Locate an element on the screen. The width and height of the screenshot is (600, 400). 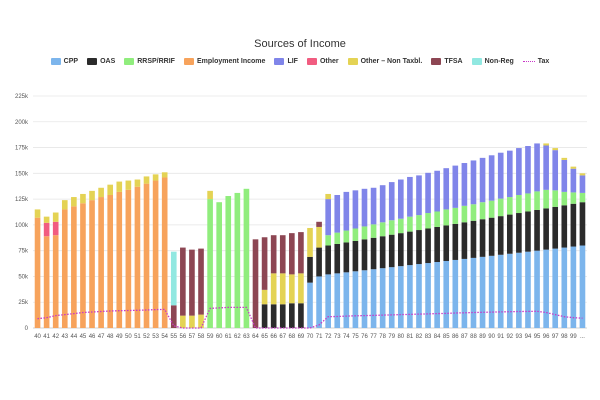
x-tick-label: 46 is located at coordinates (92, 337).